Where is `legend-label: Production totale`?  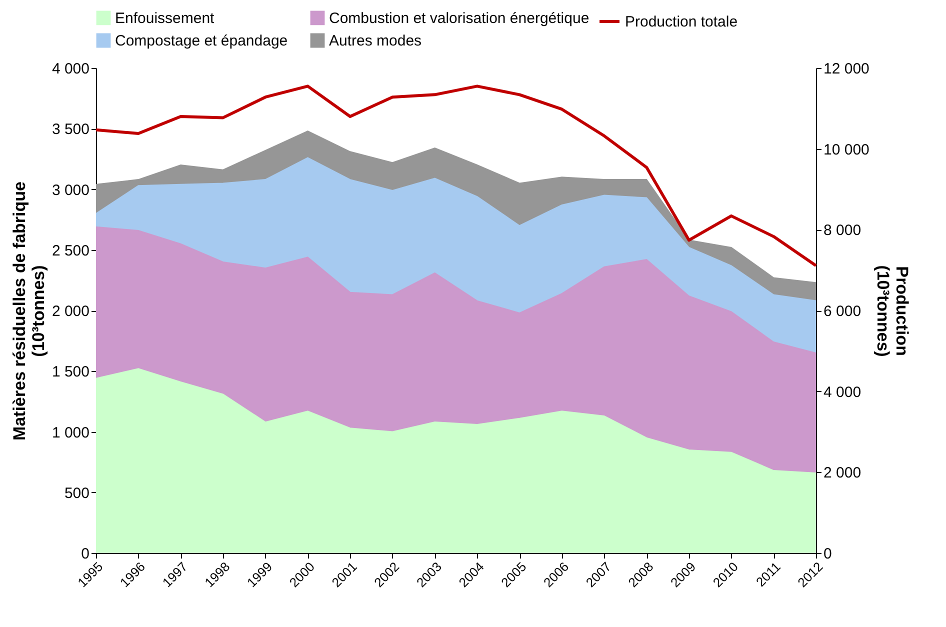
legend-label: Production totale is located at coordinates (681, 22).